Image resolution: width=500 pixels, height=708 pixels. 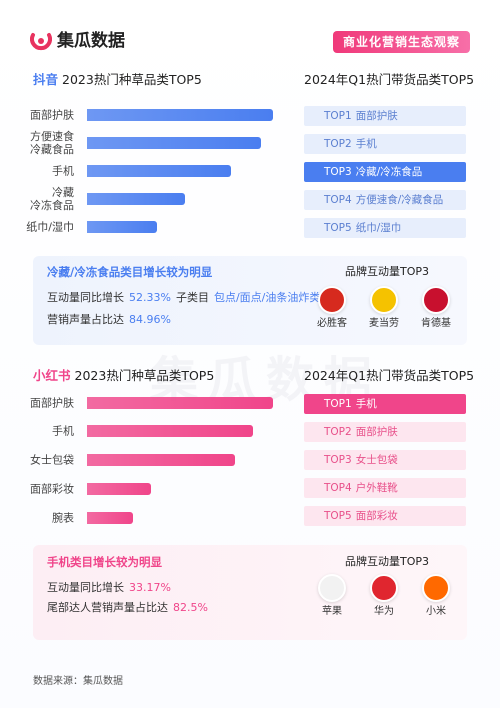 What do you see at coordinates (436, 611) in the screenshot?
I see `brand-name: 小米` at bounding box center [436, 611].